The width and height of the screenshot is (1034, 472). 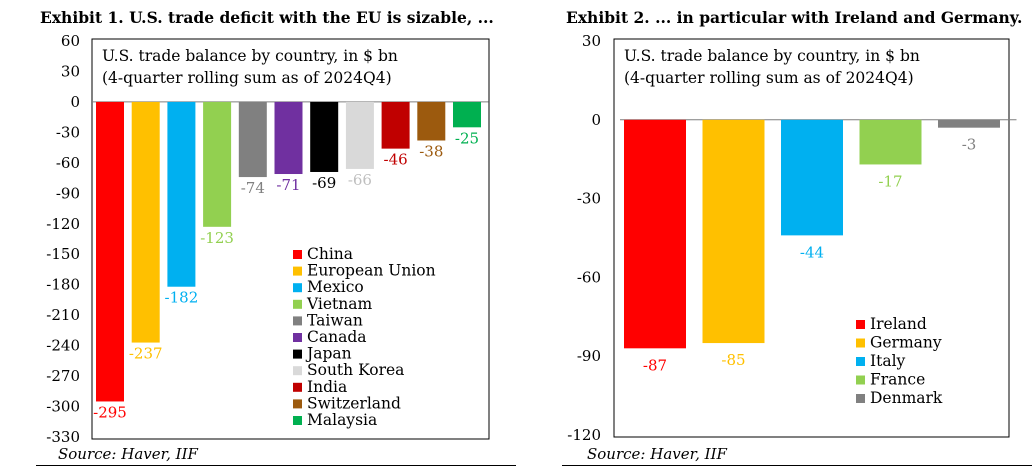 What do you see at coordinates (145, 222) in the screenshot?
I see `bar-european-union` at bounding box center [145, 222].